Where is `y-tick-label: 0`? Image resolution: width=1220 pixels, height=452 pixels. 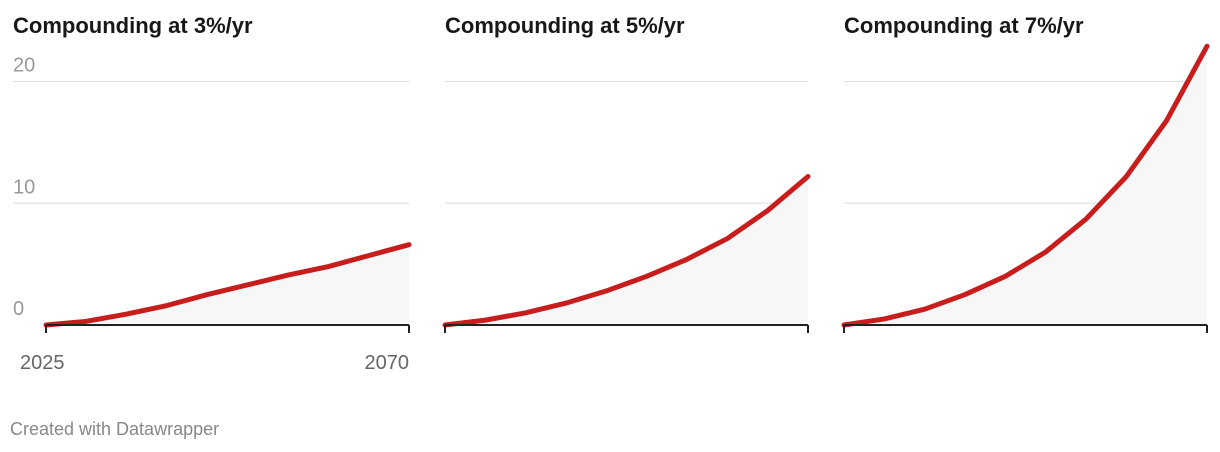 y-tick-label: 0 is located at coordinates (18, 309).